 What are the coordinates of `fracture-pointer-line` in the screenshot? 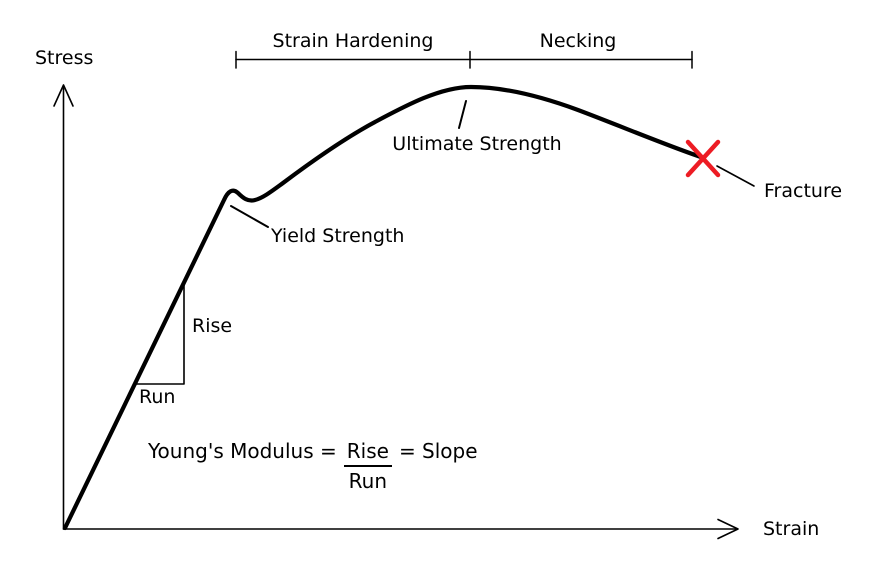 It's located at (735, 176).